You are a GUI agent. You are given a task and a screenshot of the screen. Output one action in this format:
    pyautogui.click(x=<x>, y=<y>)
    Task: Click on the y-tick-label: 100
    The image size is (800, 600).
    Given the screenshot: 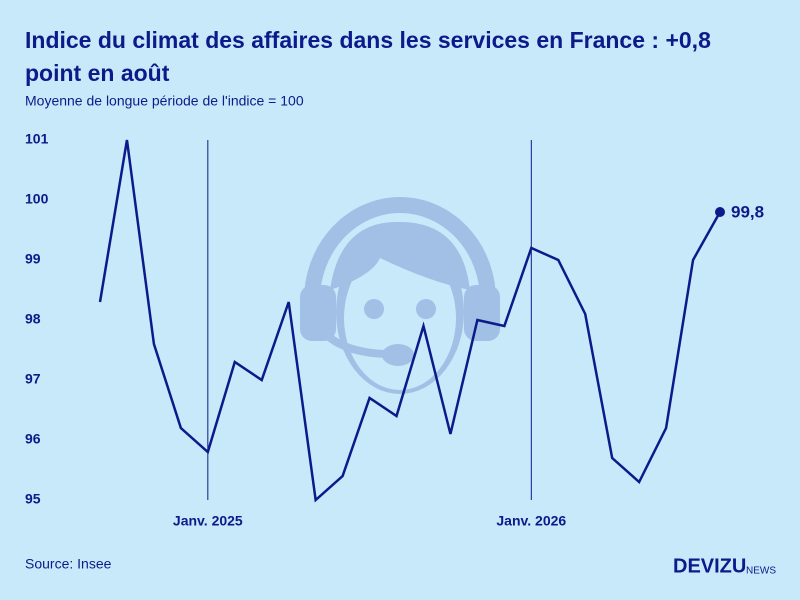 What is the action you would take?
    pyautogui.click(x=37, y=199)
    